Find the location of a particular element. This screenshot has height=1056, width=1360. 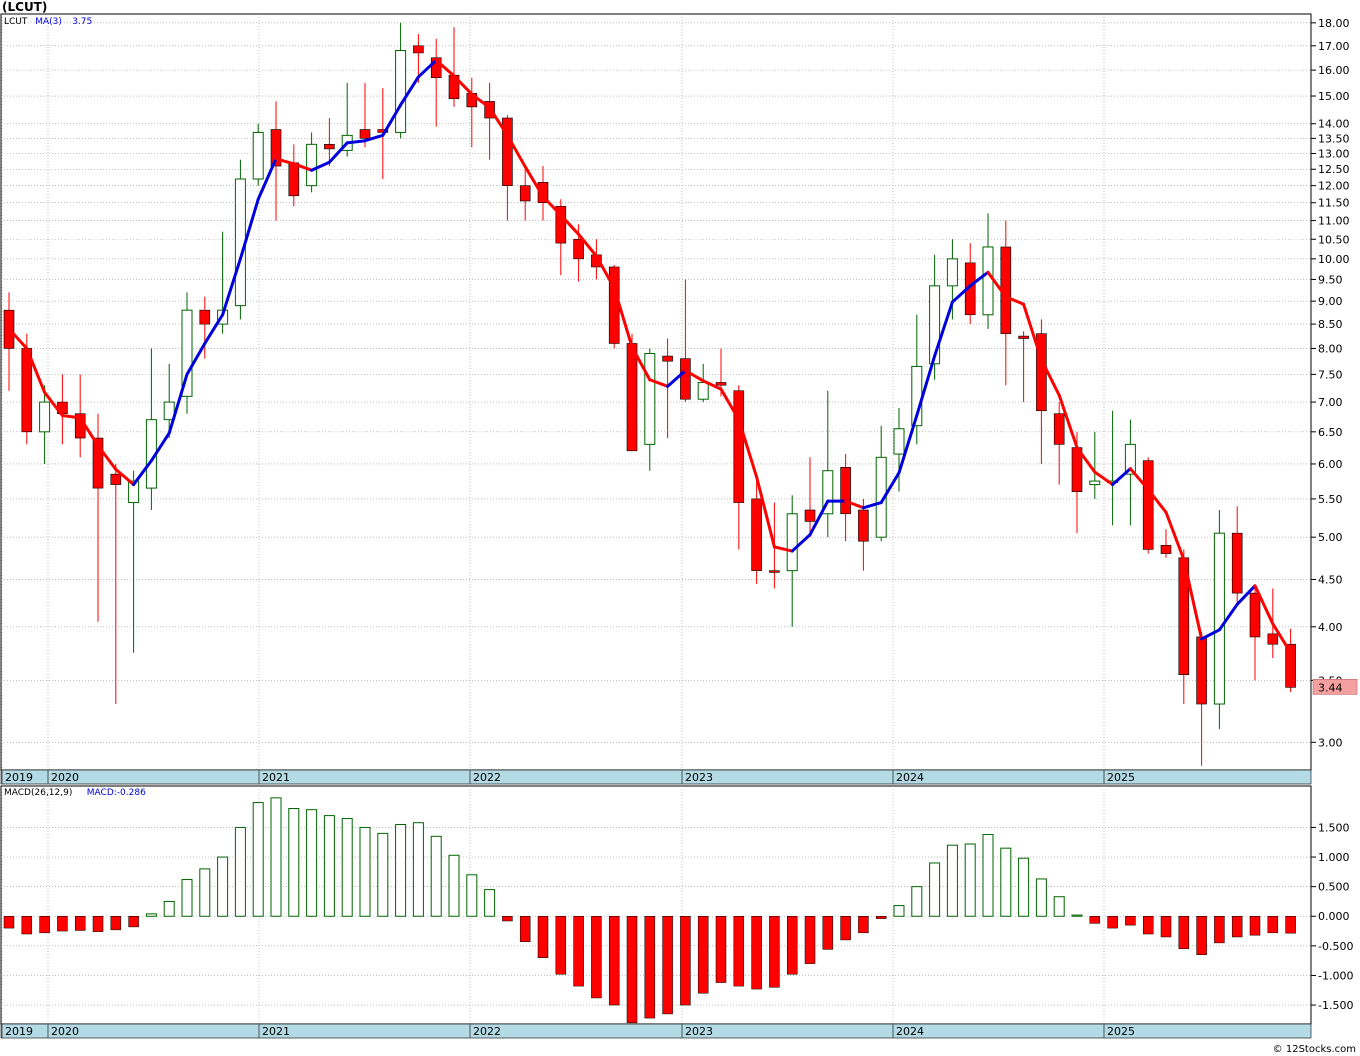

macd-x-label: 2020 is located at coordinates (65, 1031).